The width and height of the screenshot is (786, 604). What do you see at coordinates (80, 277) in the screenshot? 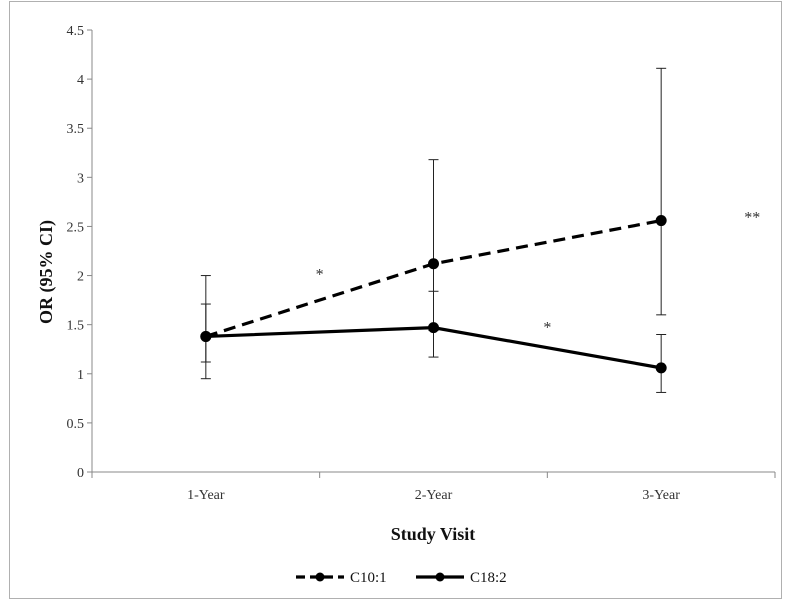
I see `y-tick-label: 2` at bounding box center [80, 277].